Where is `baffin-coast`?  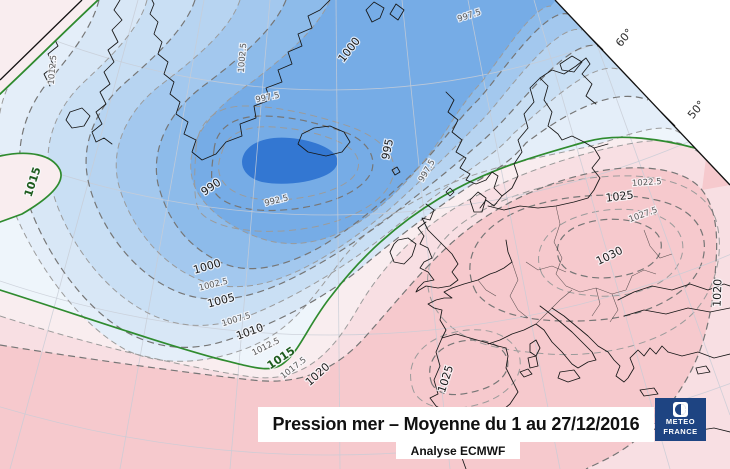
baffin-coast is located at coordinates (107, 72).